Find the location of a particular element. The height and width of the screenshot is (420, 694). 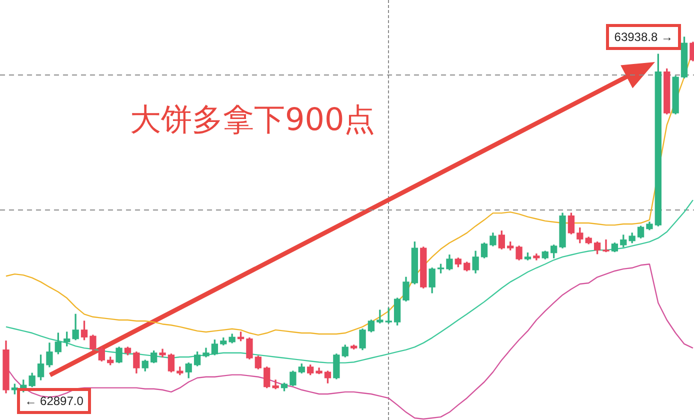

outline-box: 63938.8 → is located at coordinates (643, 37).